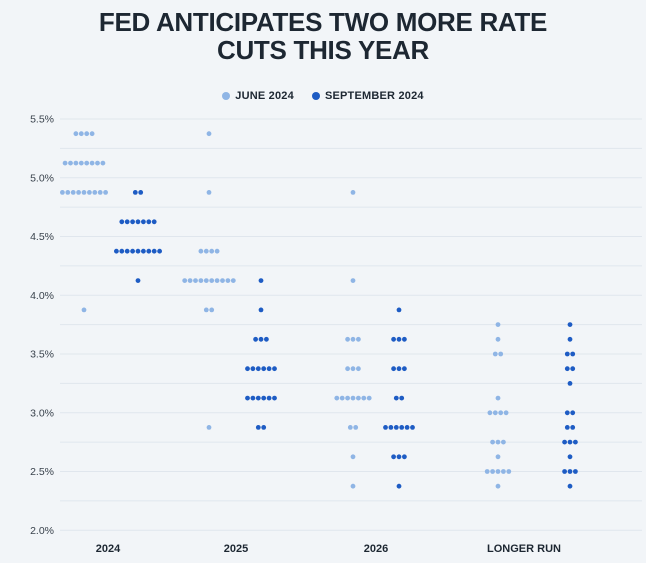 The width and height of the screenshot is (646, 563). I want to click on september-2024-dot-icon, so click(315, 96).